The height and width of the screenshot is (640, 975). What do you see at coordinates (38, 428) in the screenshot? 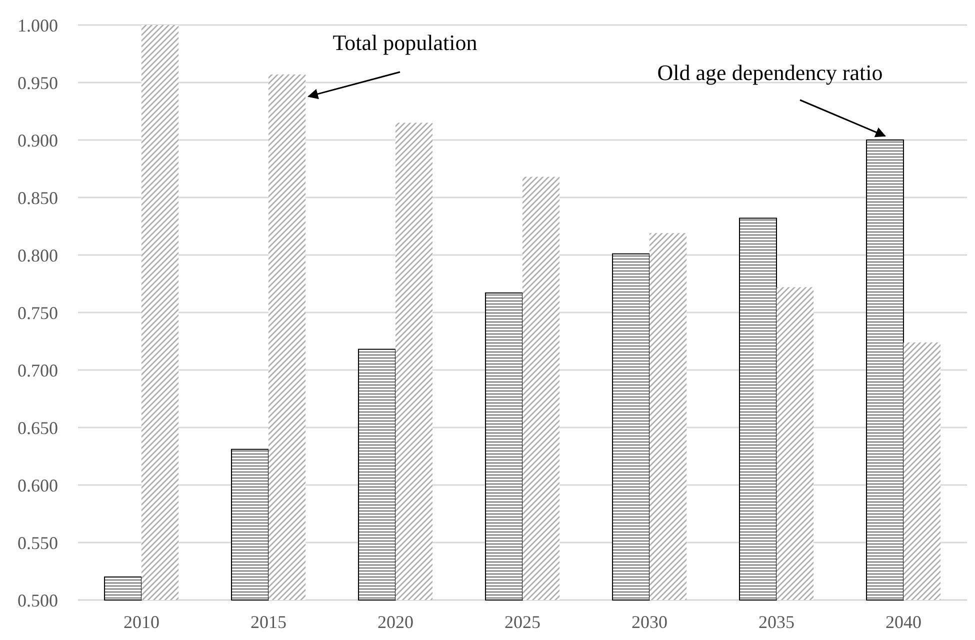
I see `y-tick-label: 0.650` at bounding box center [38, 428].